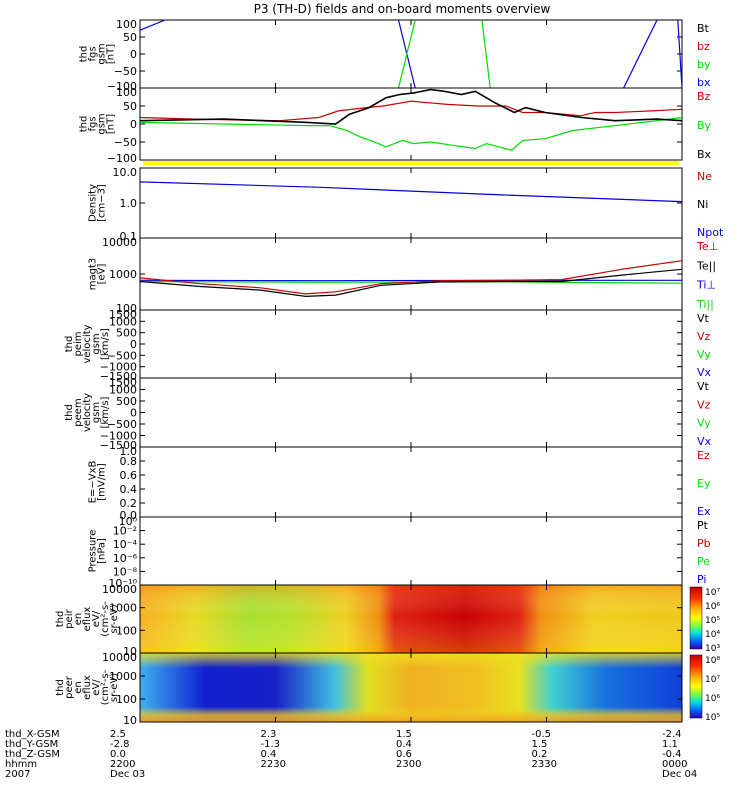 Image resolution: width=750 pixels, height=800 pixels. I want to click on series-bx, so click(411, 54).